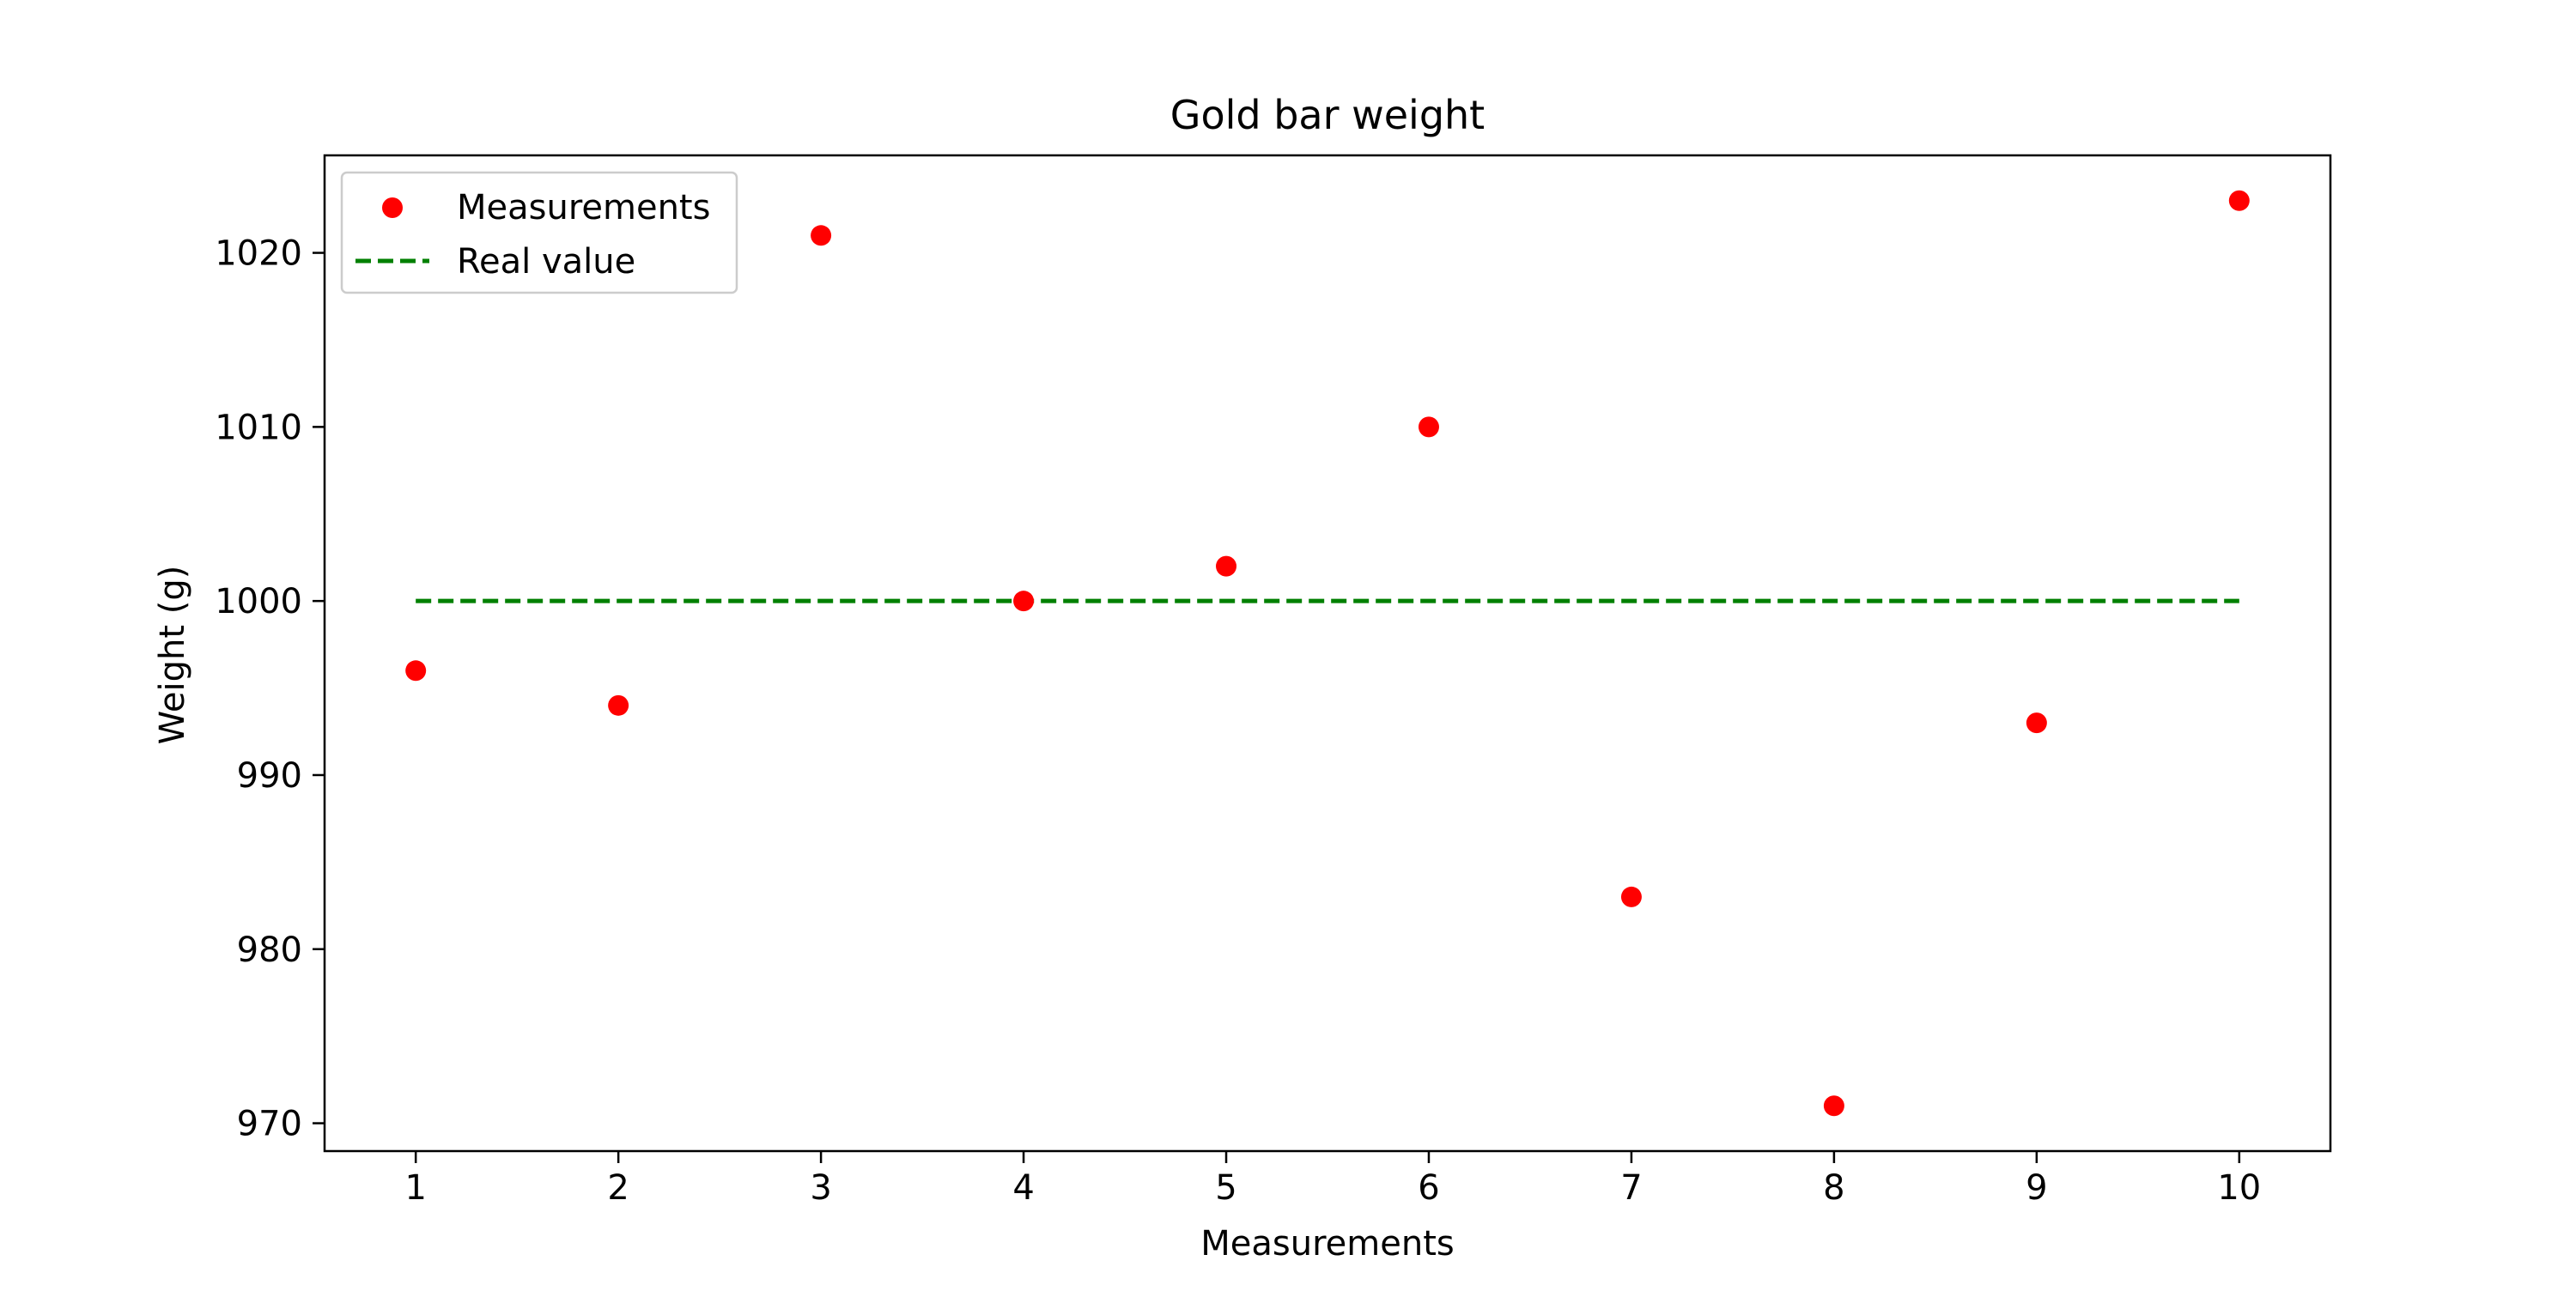  What do you see at coordinates (583, 208) in the screenshot?
I see `legend-label-measurements: Measurements` at bounding box center [583, 208].